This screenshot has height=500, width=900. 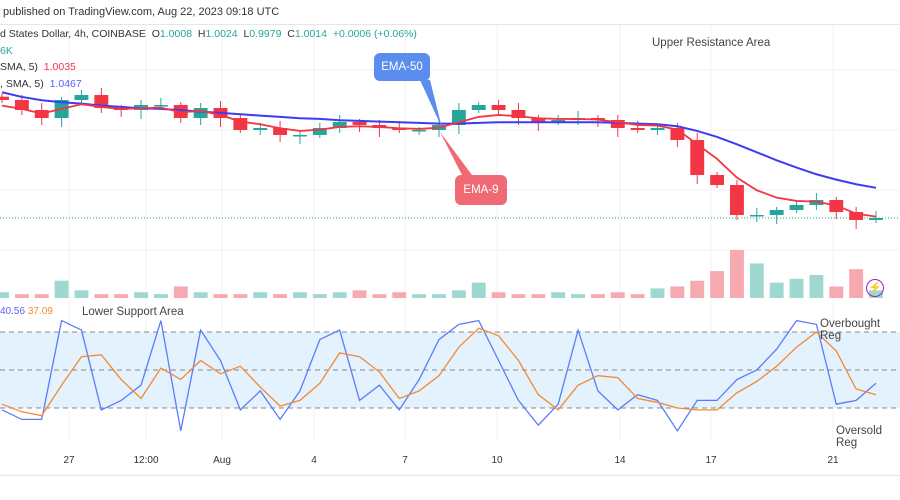 What do you see at coordinates (38, 67) in the screenshot?
I see `ma1-legend: SMA, 5) 1.0035` at bounding box center [38, 67].